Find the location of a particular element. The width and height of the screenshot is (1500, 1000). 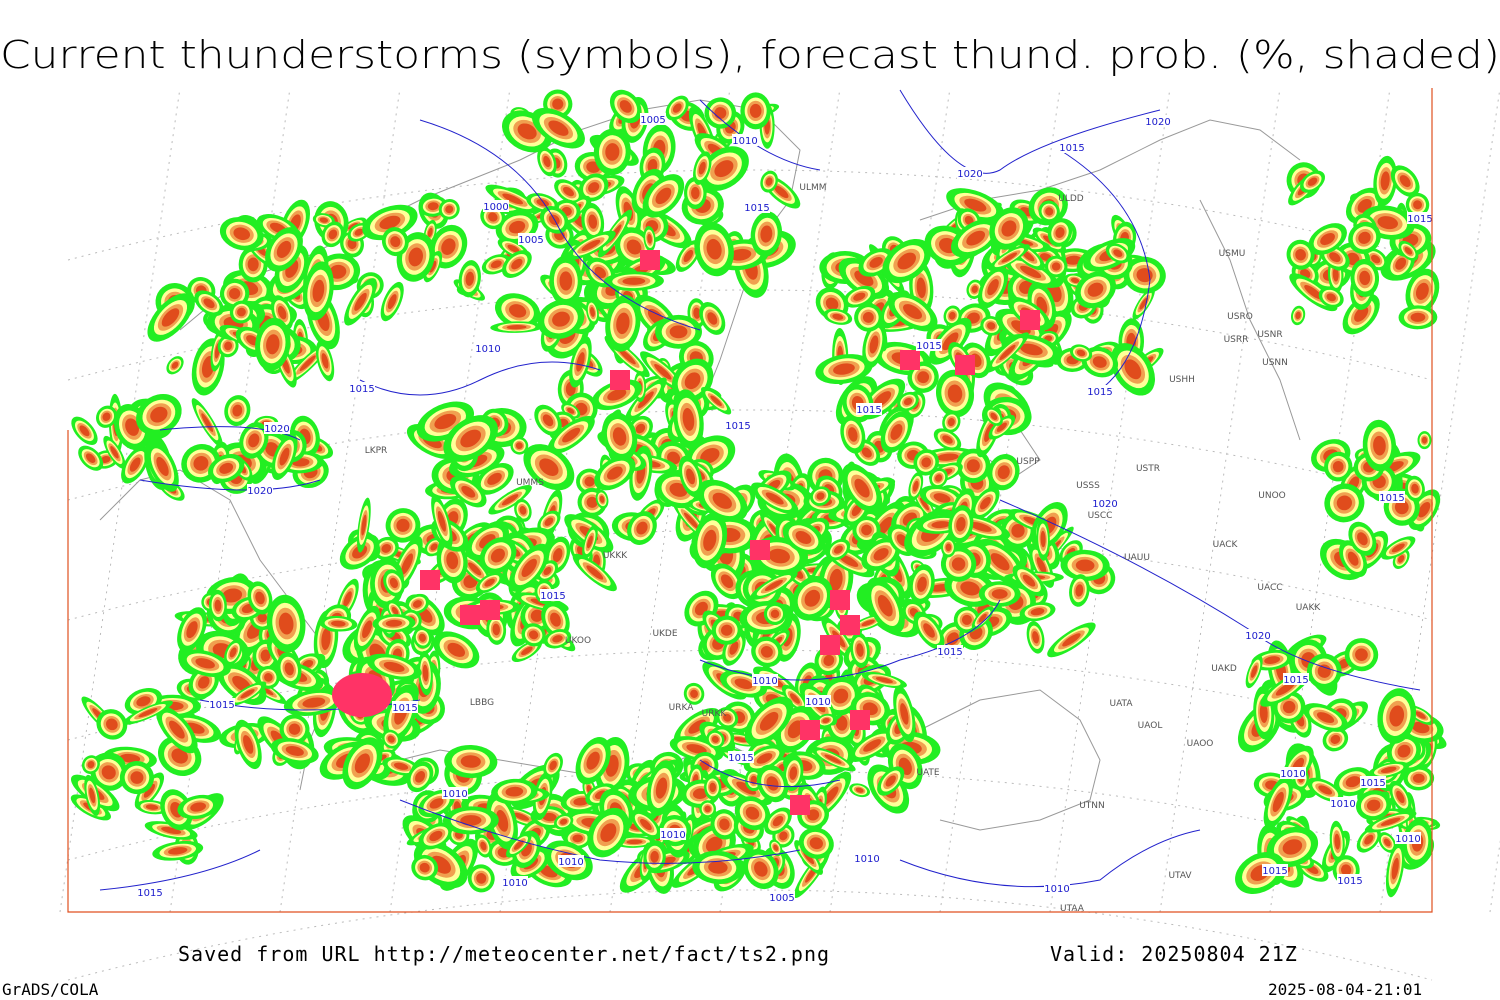

station-label: UNOO is located at coordinates (1272, 496).